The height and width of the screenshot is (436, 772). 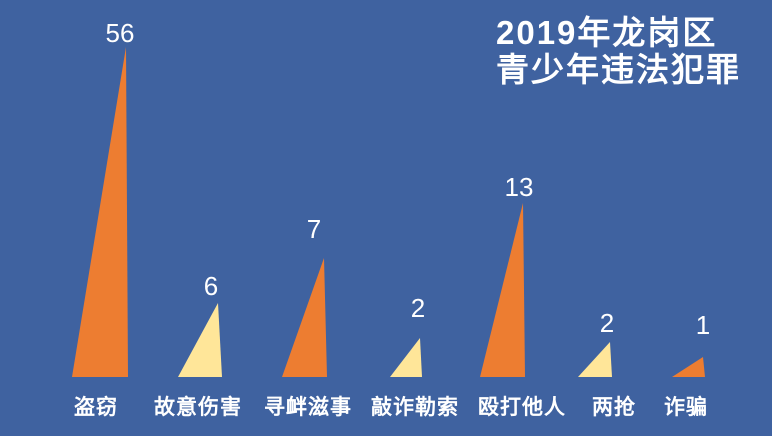 What do you see at coordinates (198, 407) in the screenshot?
I see `category-label-1: 故意伤害` at bounding box center [198, 407].